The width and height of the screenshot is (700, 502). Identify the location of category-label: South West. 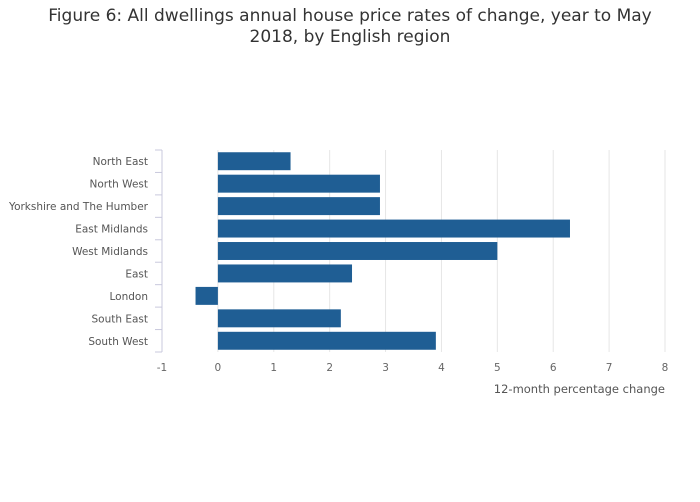
(118, 342).